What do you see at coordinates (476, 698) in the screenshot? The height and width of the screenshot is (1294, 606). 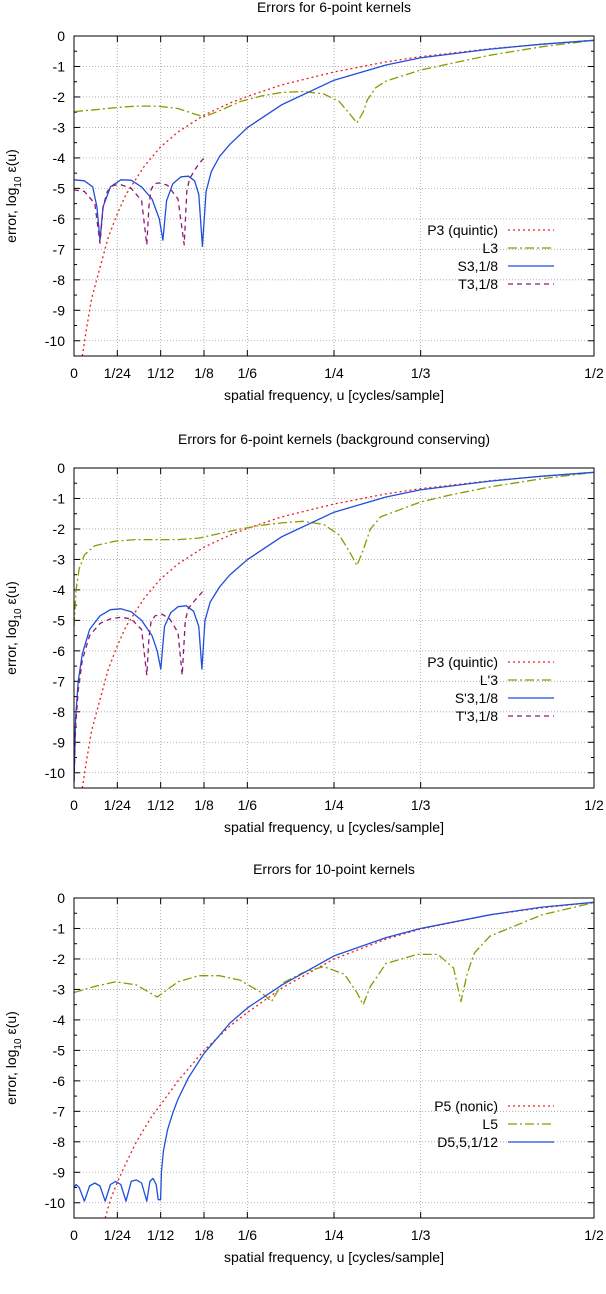 I see `legend-entry-label: S'3,1/8` at bounding box center [476, 698].